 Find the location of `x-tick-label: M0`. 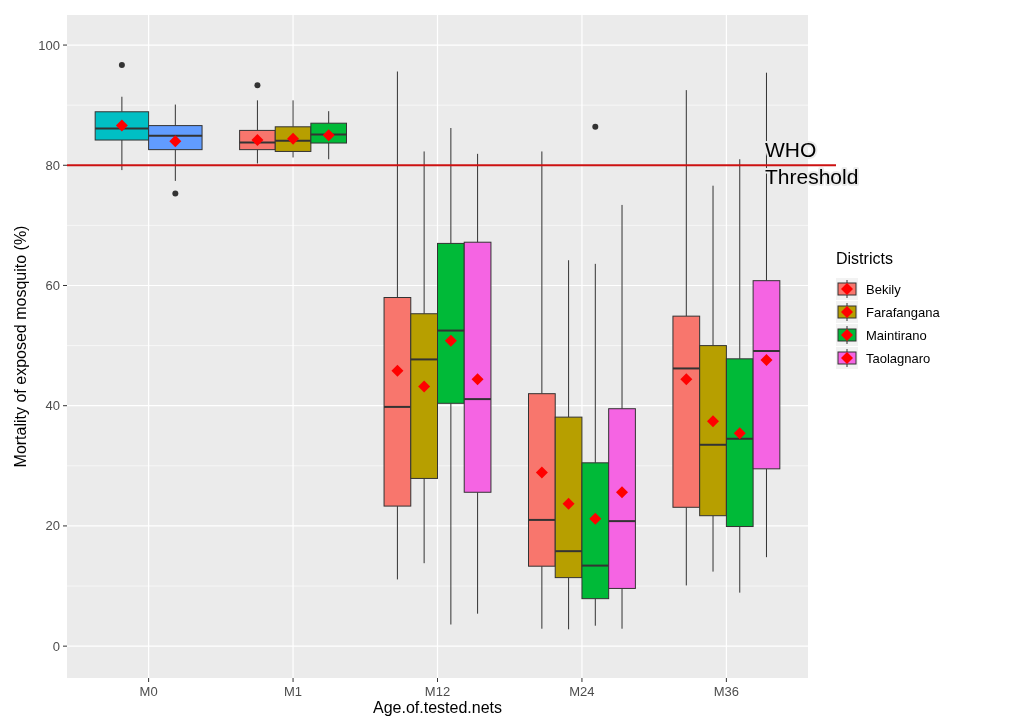

x-tick-label: M0 is located at coordinates (148, 691).